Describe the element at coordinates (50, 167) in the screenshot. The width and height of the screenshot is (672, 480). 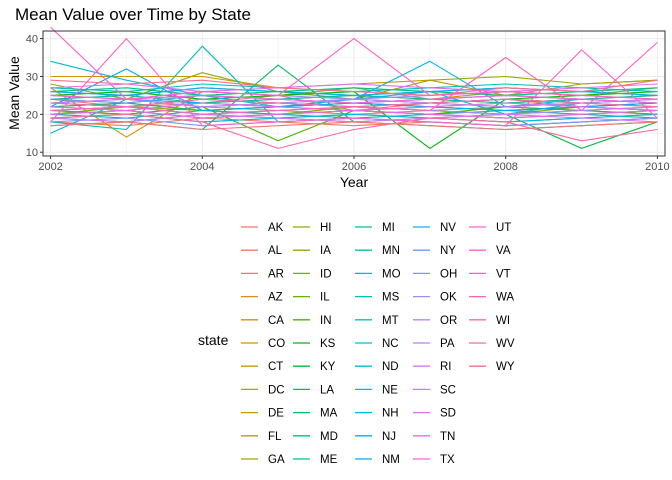
I see `x-tick-label: 2002` at that location.